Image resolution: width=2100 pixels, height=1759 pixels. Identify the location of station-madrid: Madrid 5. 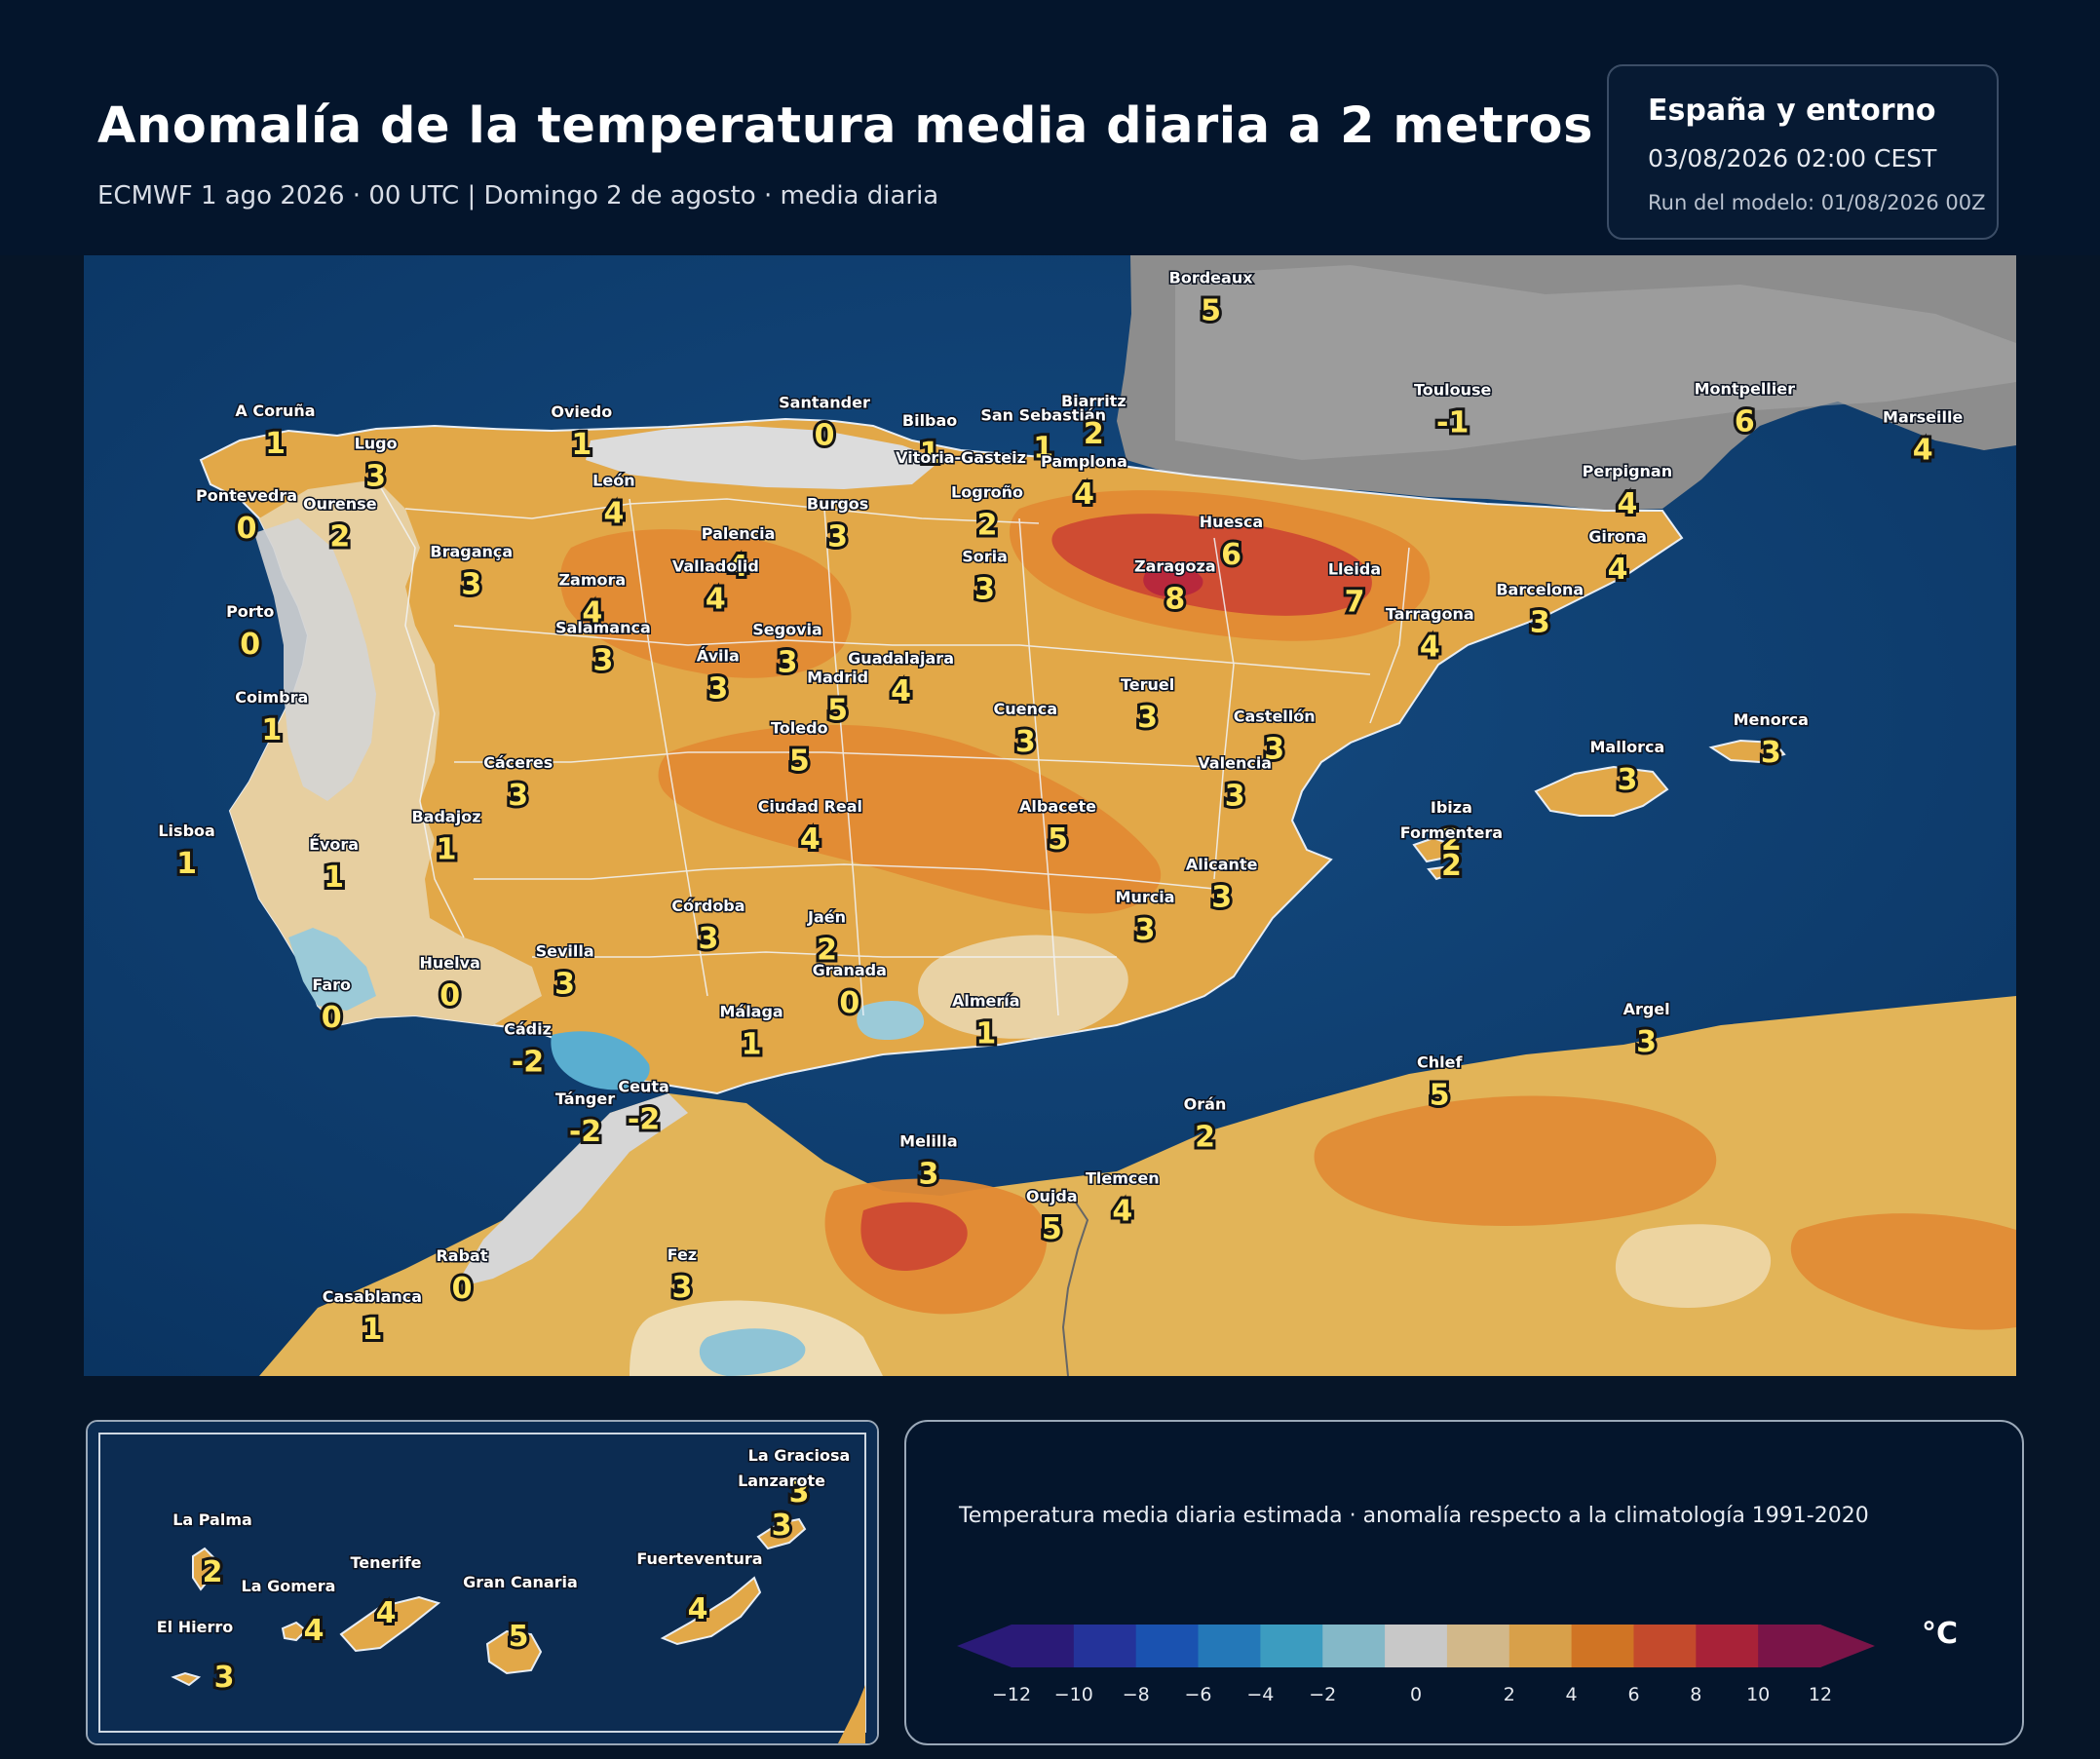
(838, 699).